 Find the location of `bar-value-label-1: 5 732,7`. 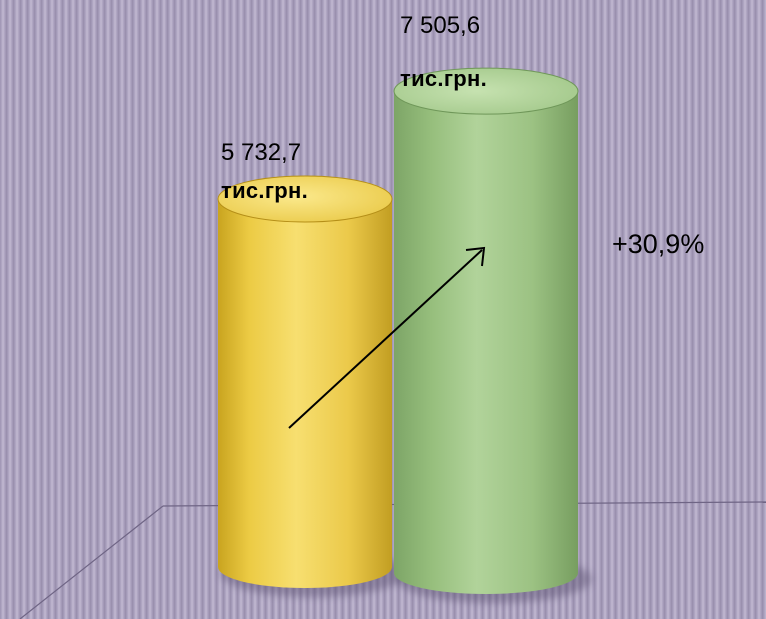

bar-value-label-1: 5 732,7 is located at coordinates (261, 152).